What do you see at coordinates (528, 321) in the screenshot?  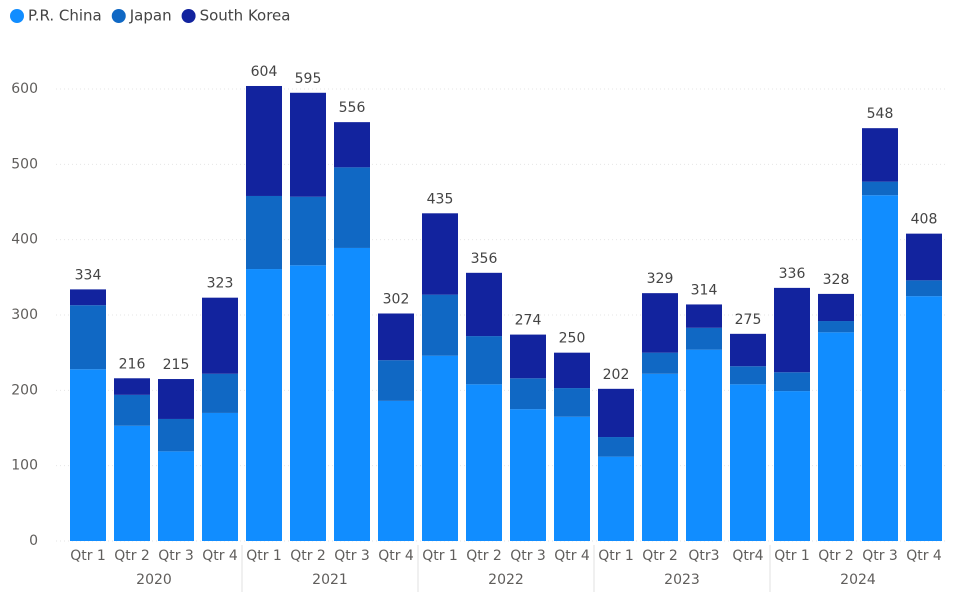 I see `total-label: 274` at bounding box center [528, 321].